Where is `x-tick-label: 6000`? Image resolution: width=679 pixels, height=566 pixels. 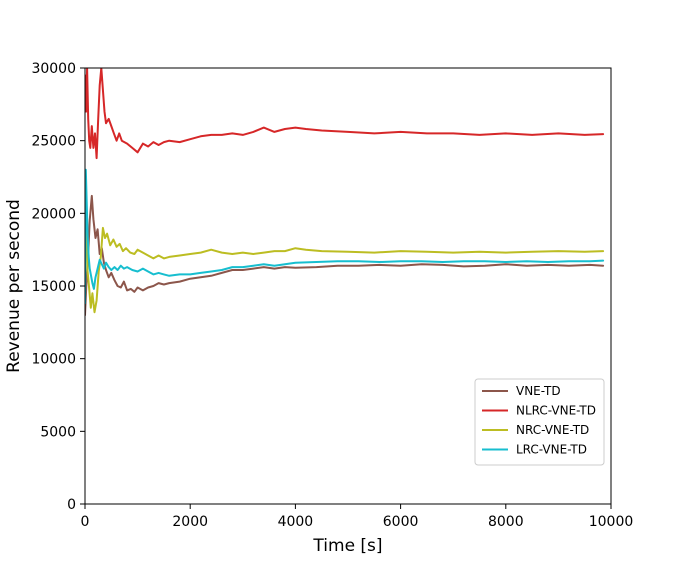
x-tick-label: 6000 is located at coordinates (401, 522).